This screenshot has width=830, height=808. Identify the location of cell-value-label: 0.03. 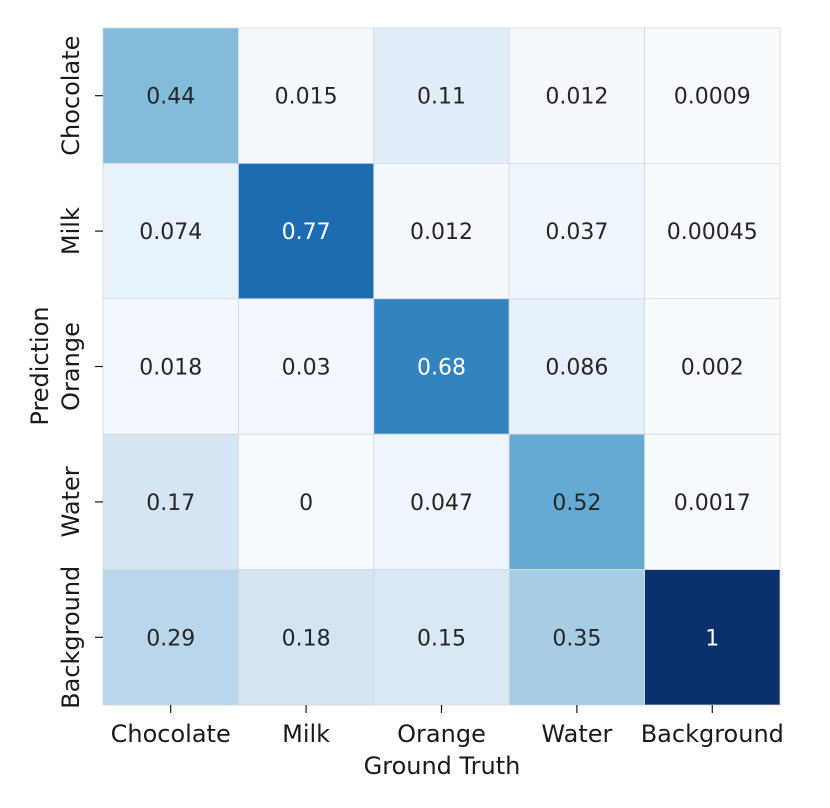
(306, 368).